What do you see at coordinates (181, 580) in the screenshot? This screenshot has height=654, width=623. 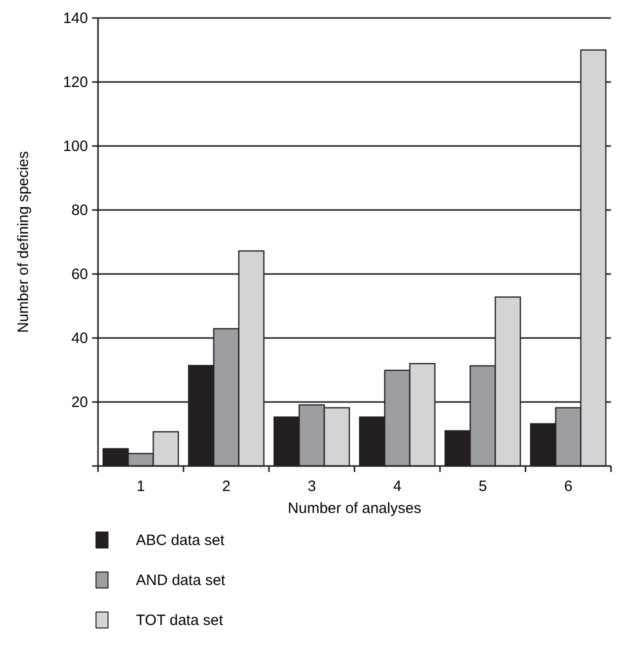 I see `legend-label: AND data set` at bounding box center [181, 580].